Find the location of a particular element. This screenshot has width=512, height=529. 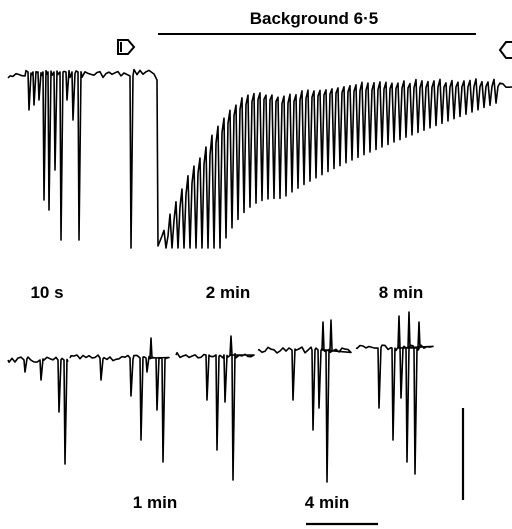

label-8min: 8 min is located at coordinates (401, 292).